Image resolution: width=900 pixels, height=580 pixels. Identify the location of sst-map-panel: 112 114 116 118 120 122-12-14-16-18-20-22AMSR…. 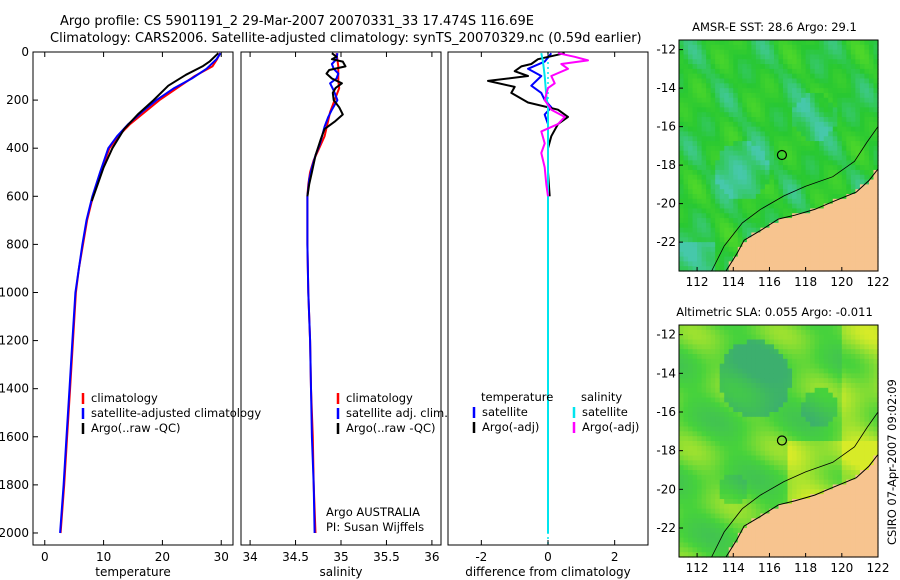
(772, 154).